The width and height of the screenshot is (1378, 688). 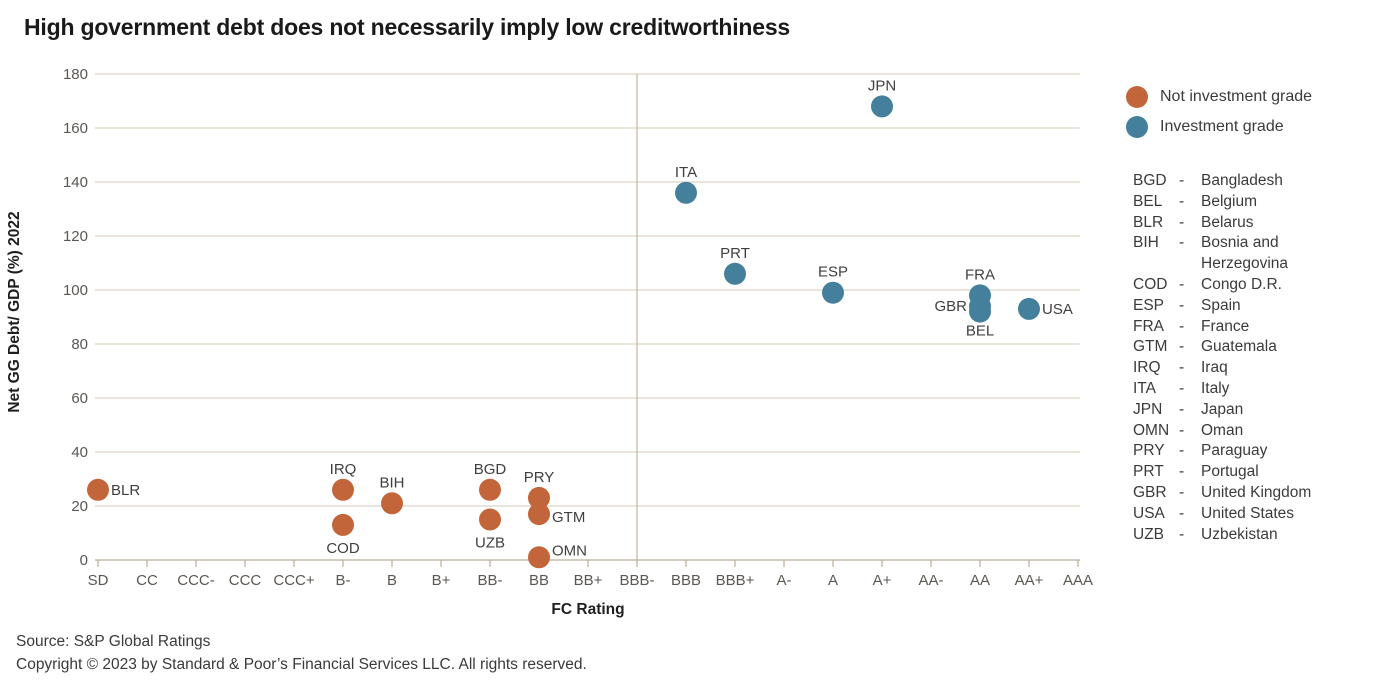 What do you see at coordinates (98, 580) in the screenshot?
I see `x-tick-label: SD` at bounding box center [98, 580].